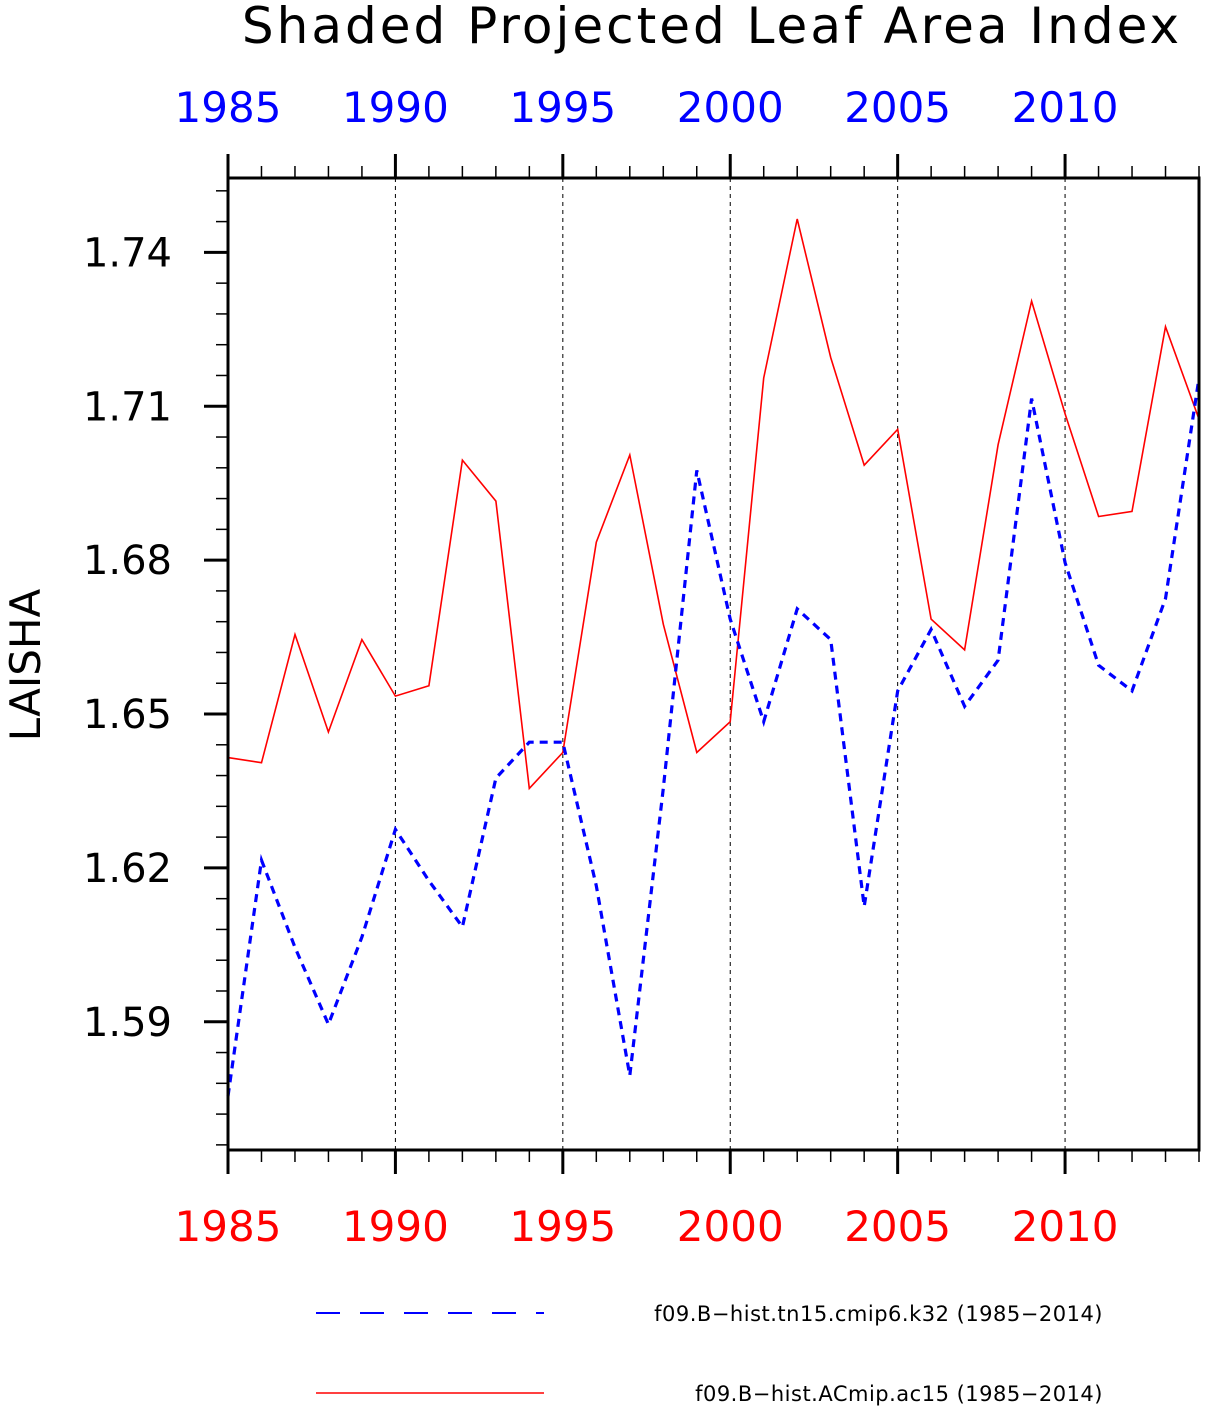 This screenshot has height=1407, width=1230. I want to click on bottom-x-tick-label-2000: 2000, so click(730, 1226).